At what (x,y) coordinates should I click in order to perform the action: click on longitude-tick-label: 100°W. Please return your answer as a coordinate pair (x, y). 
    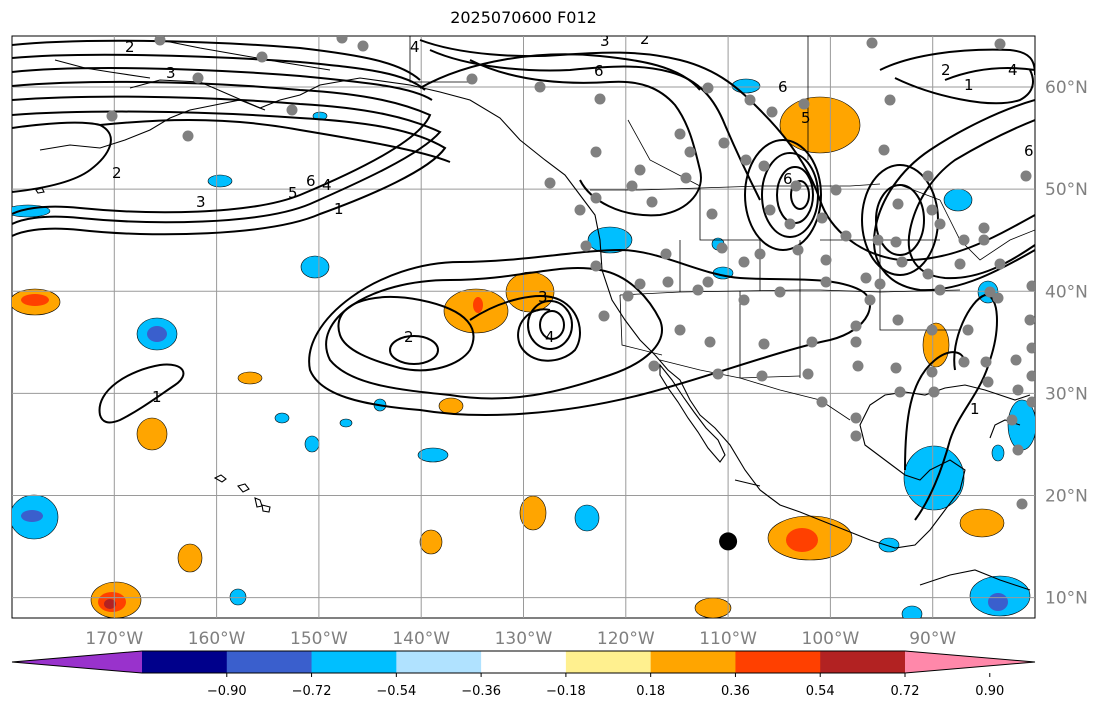
    Looking at the image, I should click on (831, 639).